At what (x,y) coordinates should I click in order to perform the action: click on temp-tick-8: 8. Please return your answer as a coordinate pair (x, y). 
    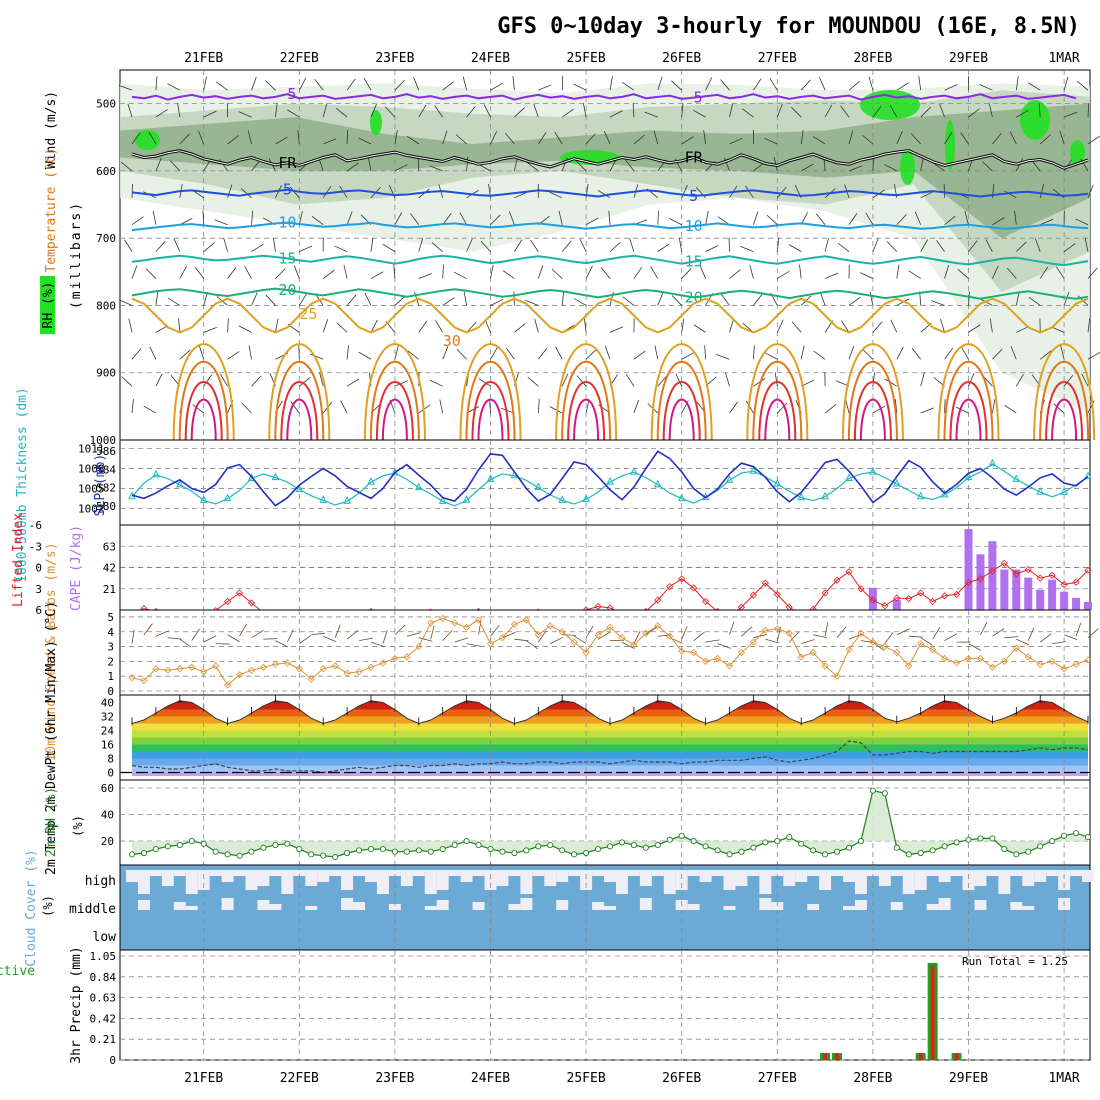
    Looking at the image, I should click on (110, 759).